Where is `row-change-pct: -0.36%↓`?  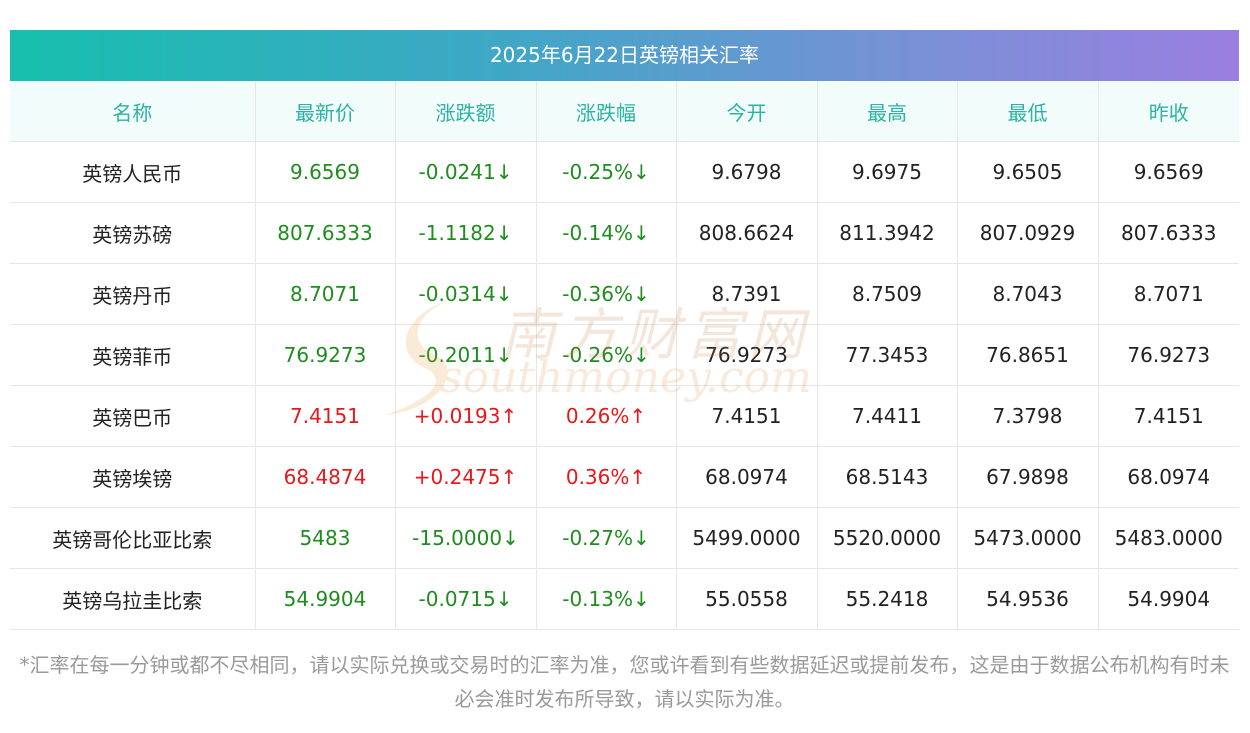 row-change-pct: -0.36%↓ is located at coordinates (606, 294).